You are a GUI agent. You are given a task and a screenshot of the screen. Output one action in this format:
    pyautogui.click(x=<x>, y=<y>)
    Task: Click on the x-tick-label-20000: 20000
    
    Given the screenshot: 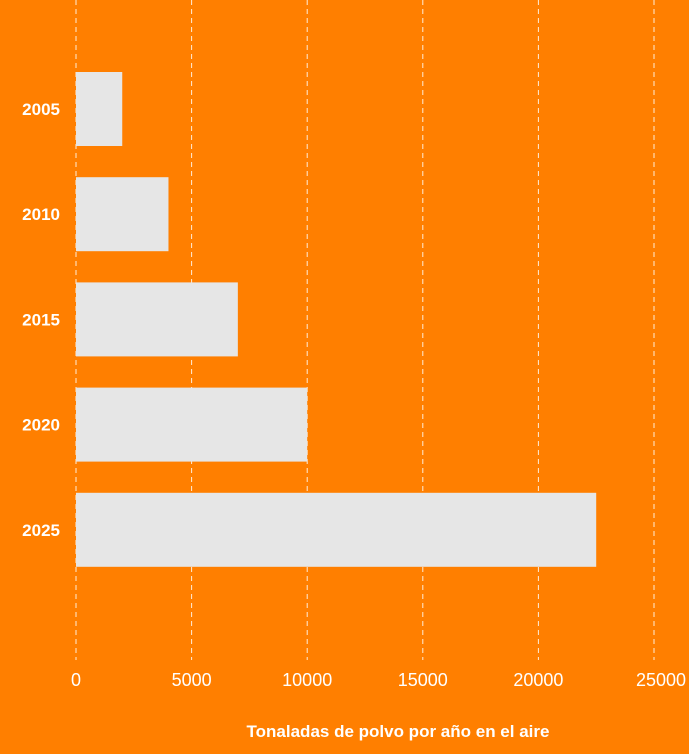 What is the action you would take?
    pyautogui.click(x=538, y=680)
    